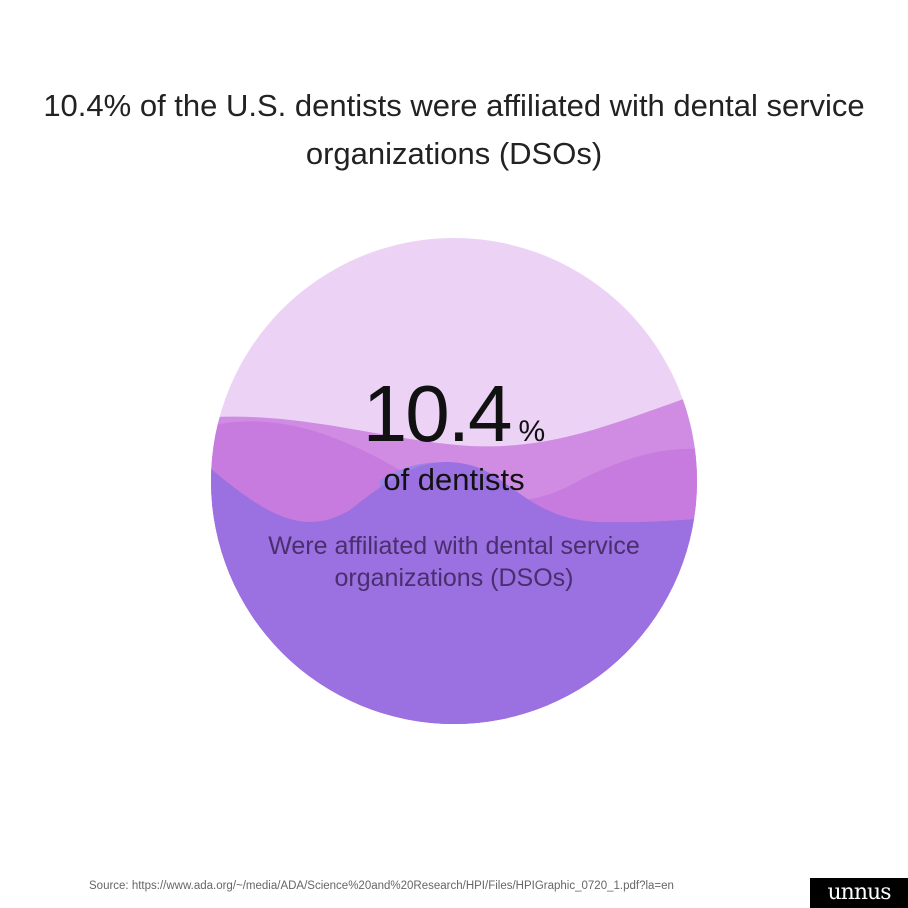 This screenshot has width=908, height=908. Describe the element at coordinates (532, 431) in the screenshot. I see `value-unit: %` at that location.